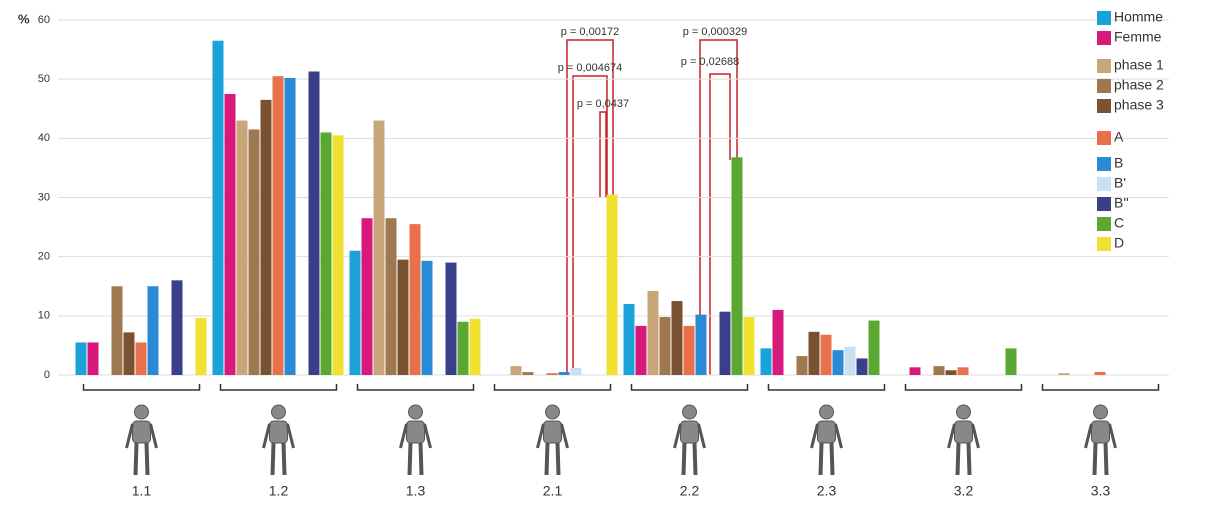  What do you see at coordinates (44, 316) in the screenshot?
I see `y-tick-label: 10` at bounding box center [44, 316].